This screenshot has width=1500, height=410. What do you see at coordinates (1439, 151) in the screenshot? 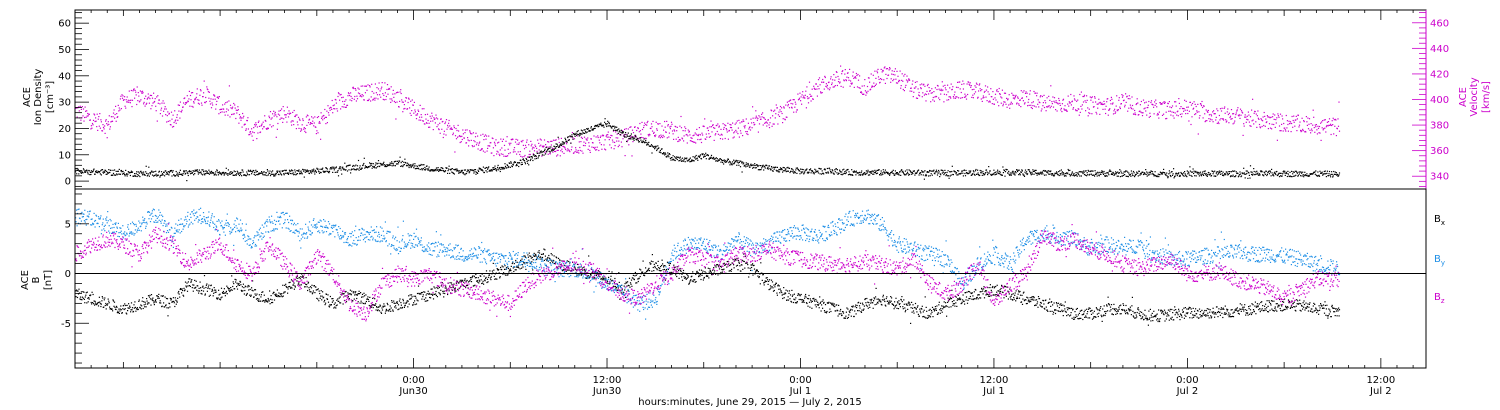
I see `top-right-axis-tick-label: 360` at bounding box center [1439, 151].